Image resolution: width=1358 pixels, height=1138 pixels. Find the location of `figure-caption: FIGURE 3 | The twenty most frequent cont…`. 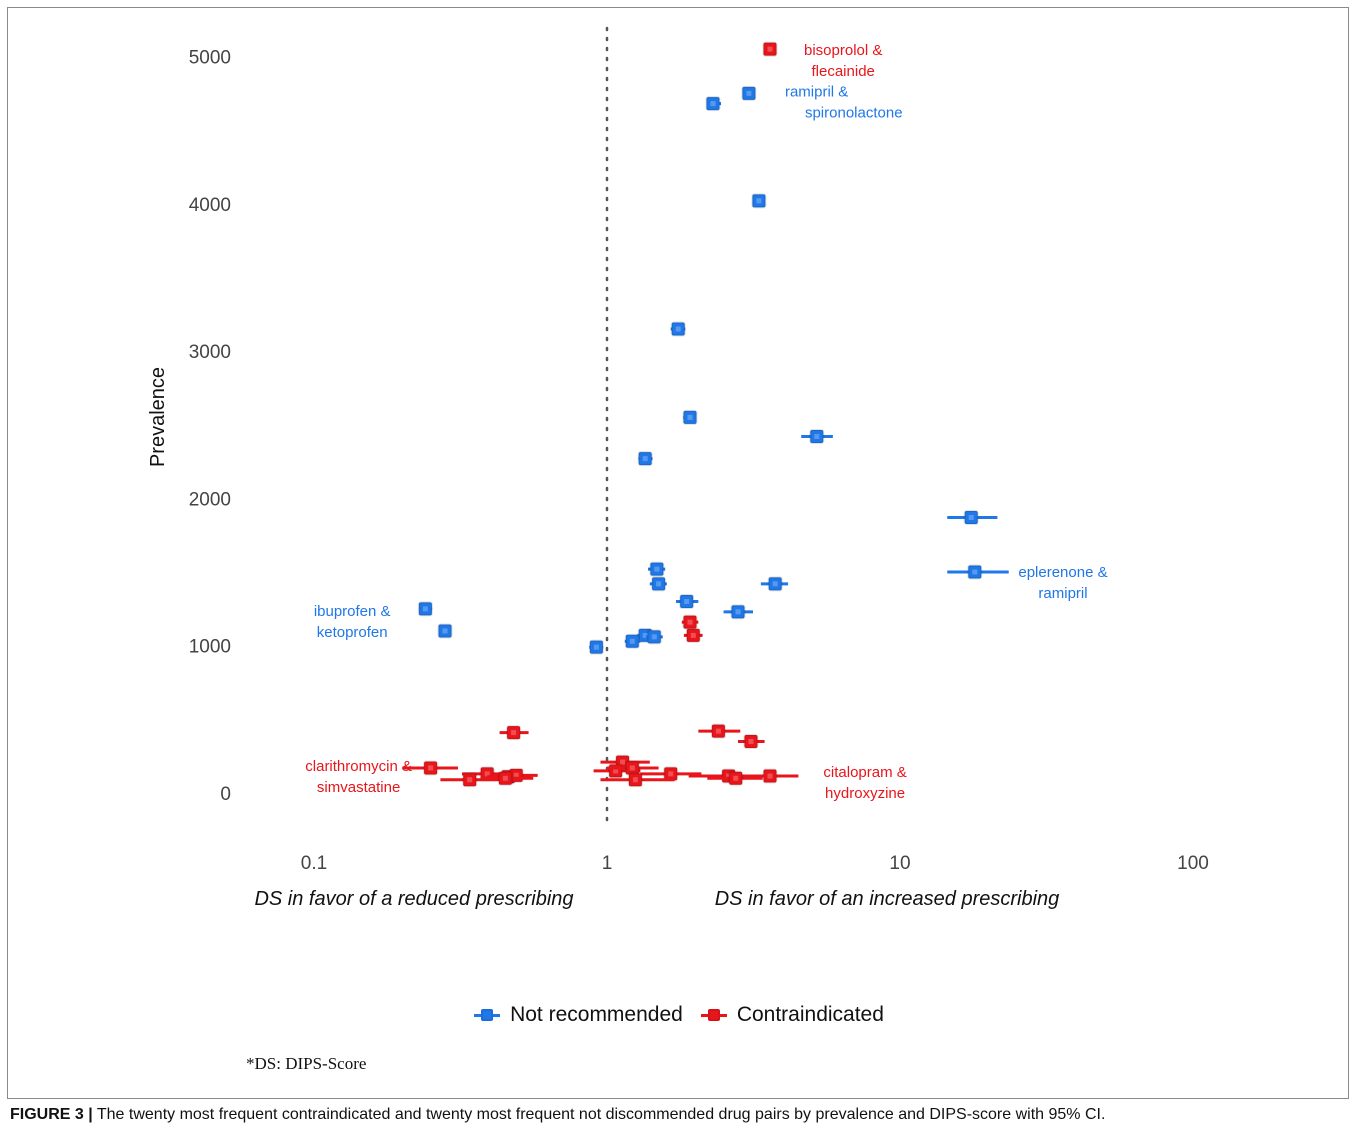

figure-caption: FIGURE 3 | The twenty most frequent cont… is located at coordinates (557, 1115).